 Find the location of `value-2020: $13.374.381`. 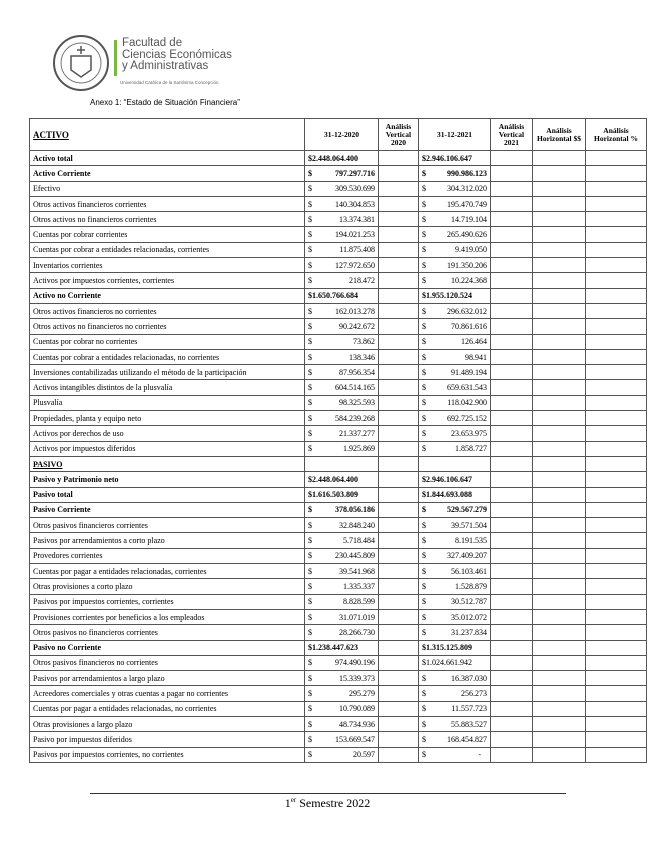

value-2020: $13.374.381 is located at coordinates (341, 219).